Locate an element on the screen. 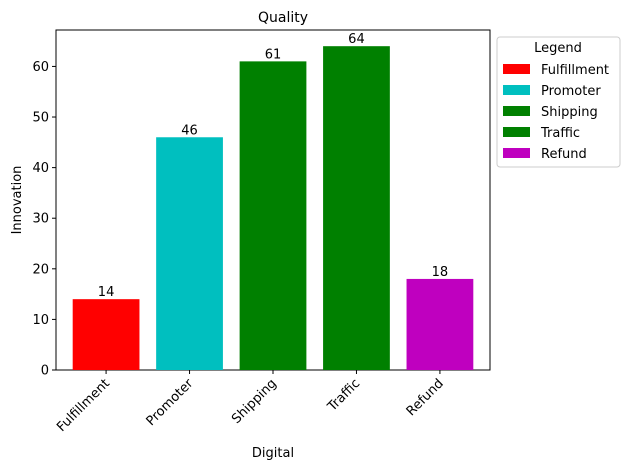 The image size is (630, 474). y-tick-label: 40 is located at coordinates (40, 168).